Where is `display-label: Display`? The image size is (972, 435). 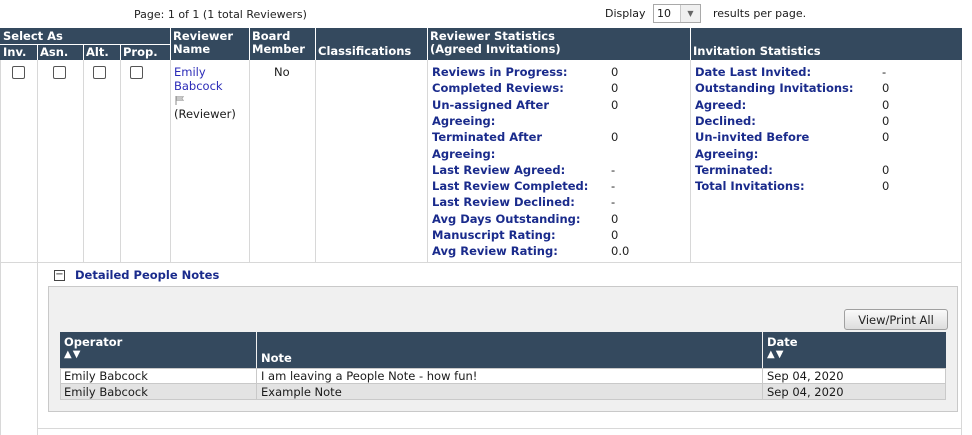
display-label: Display is located at coordinates (625, 13).